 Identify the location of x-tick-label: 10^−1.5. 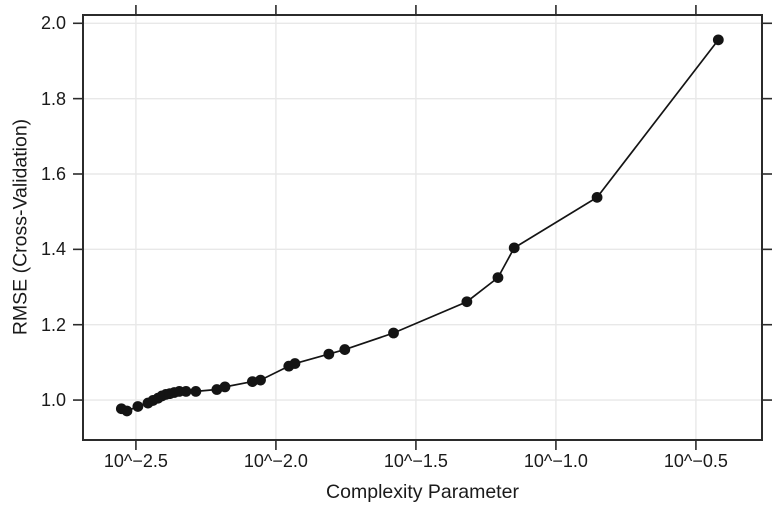
(415, 461).